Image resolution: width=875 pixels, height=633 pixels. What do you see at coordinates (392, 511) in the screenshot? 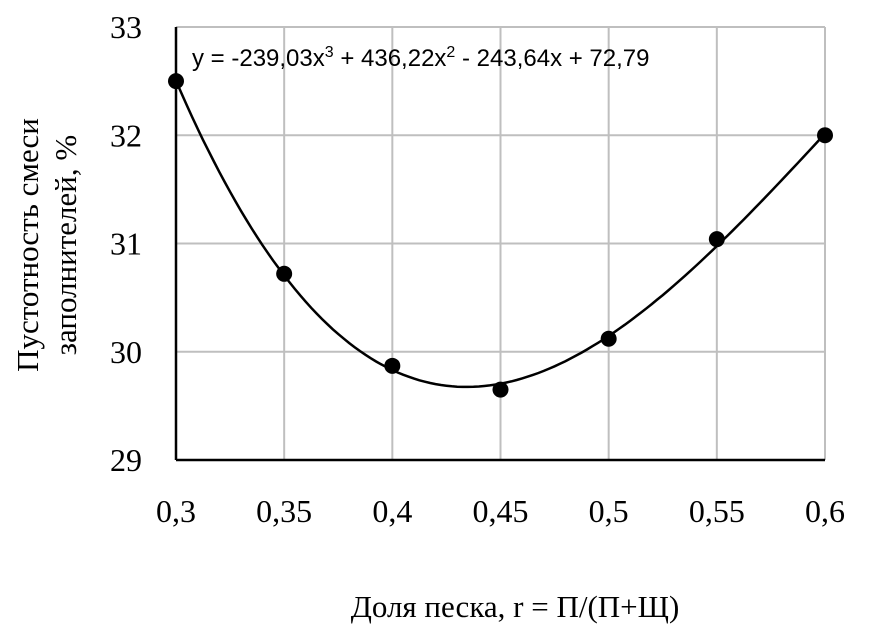
I see `x-tick-label: 0,4` at bounding box center [392, 511].